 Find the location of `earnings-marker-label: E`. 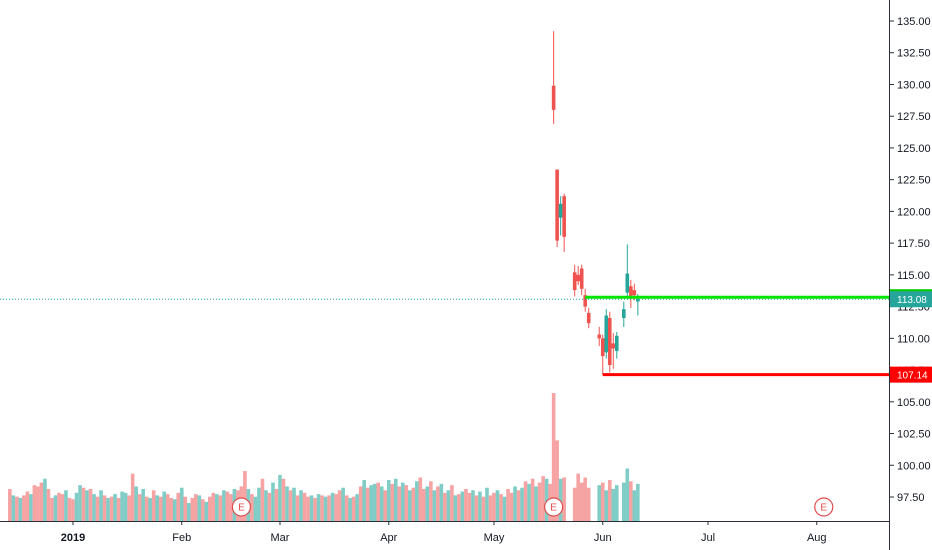

earnings-marker-label: E is located at coordinates (823, 508).